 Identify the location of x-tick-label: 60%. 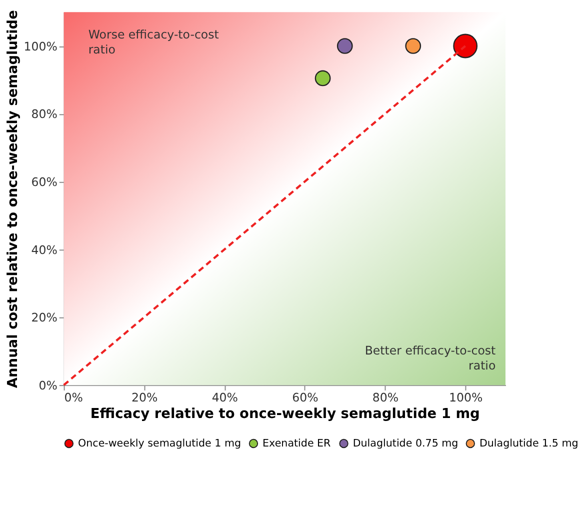
(305, 397).